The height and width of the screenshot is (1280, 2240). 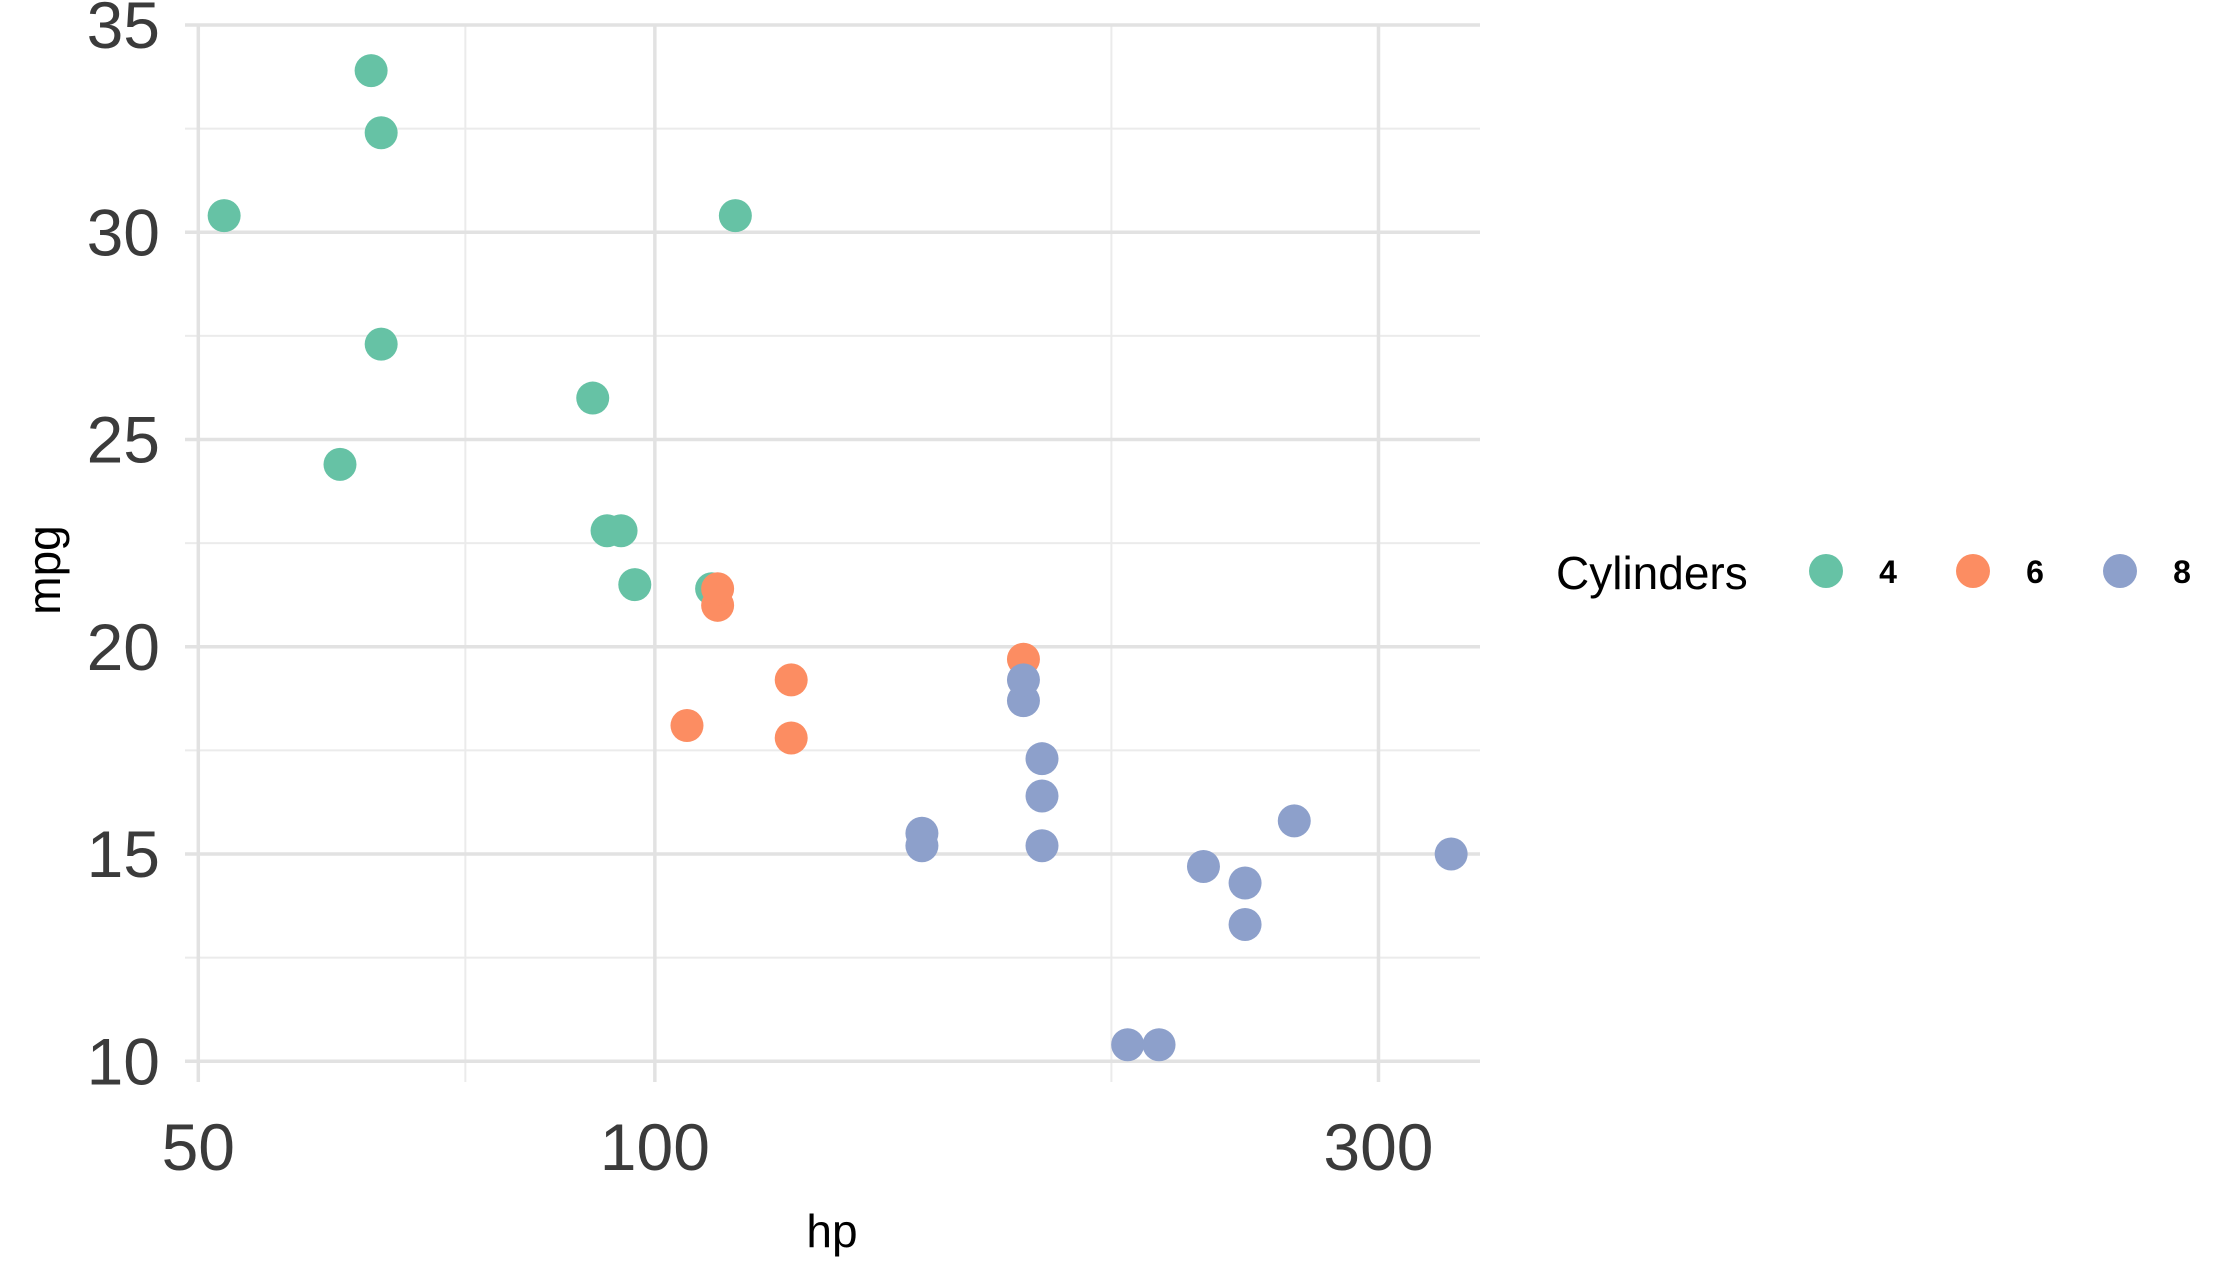 I want to click on y-axis-title: mpg, so click(x=44, y=569).